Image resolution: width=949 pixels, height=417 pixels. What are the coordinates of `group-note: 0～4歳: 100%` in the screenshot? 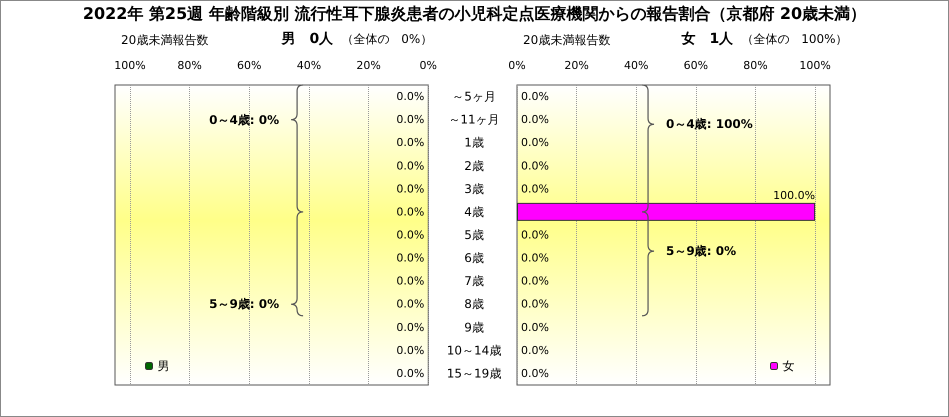 It's located at (709, 125).